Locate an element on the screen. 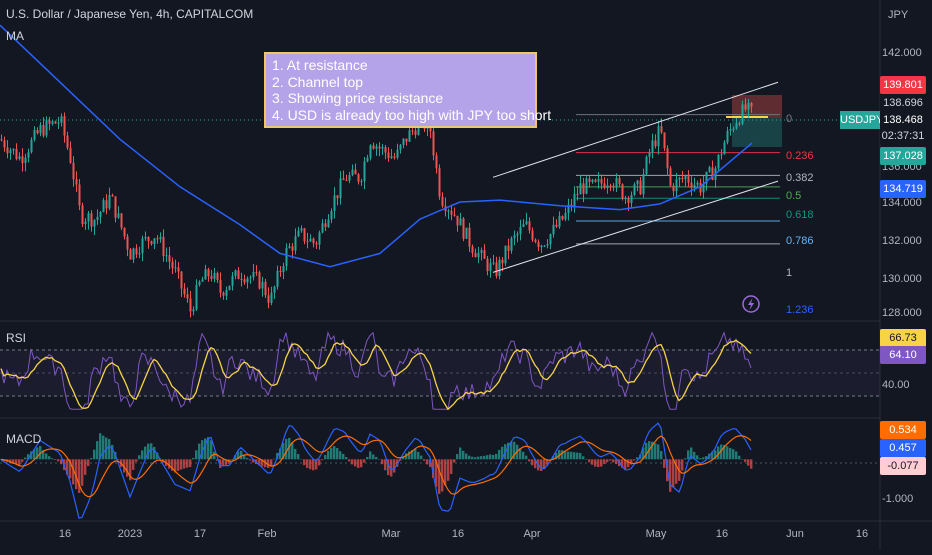 This screenshot has height=555, width=932. time-label: Mar is located at coordinates (391, 534).